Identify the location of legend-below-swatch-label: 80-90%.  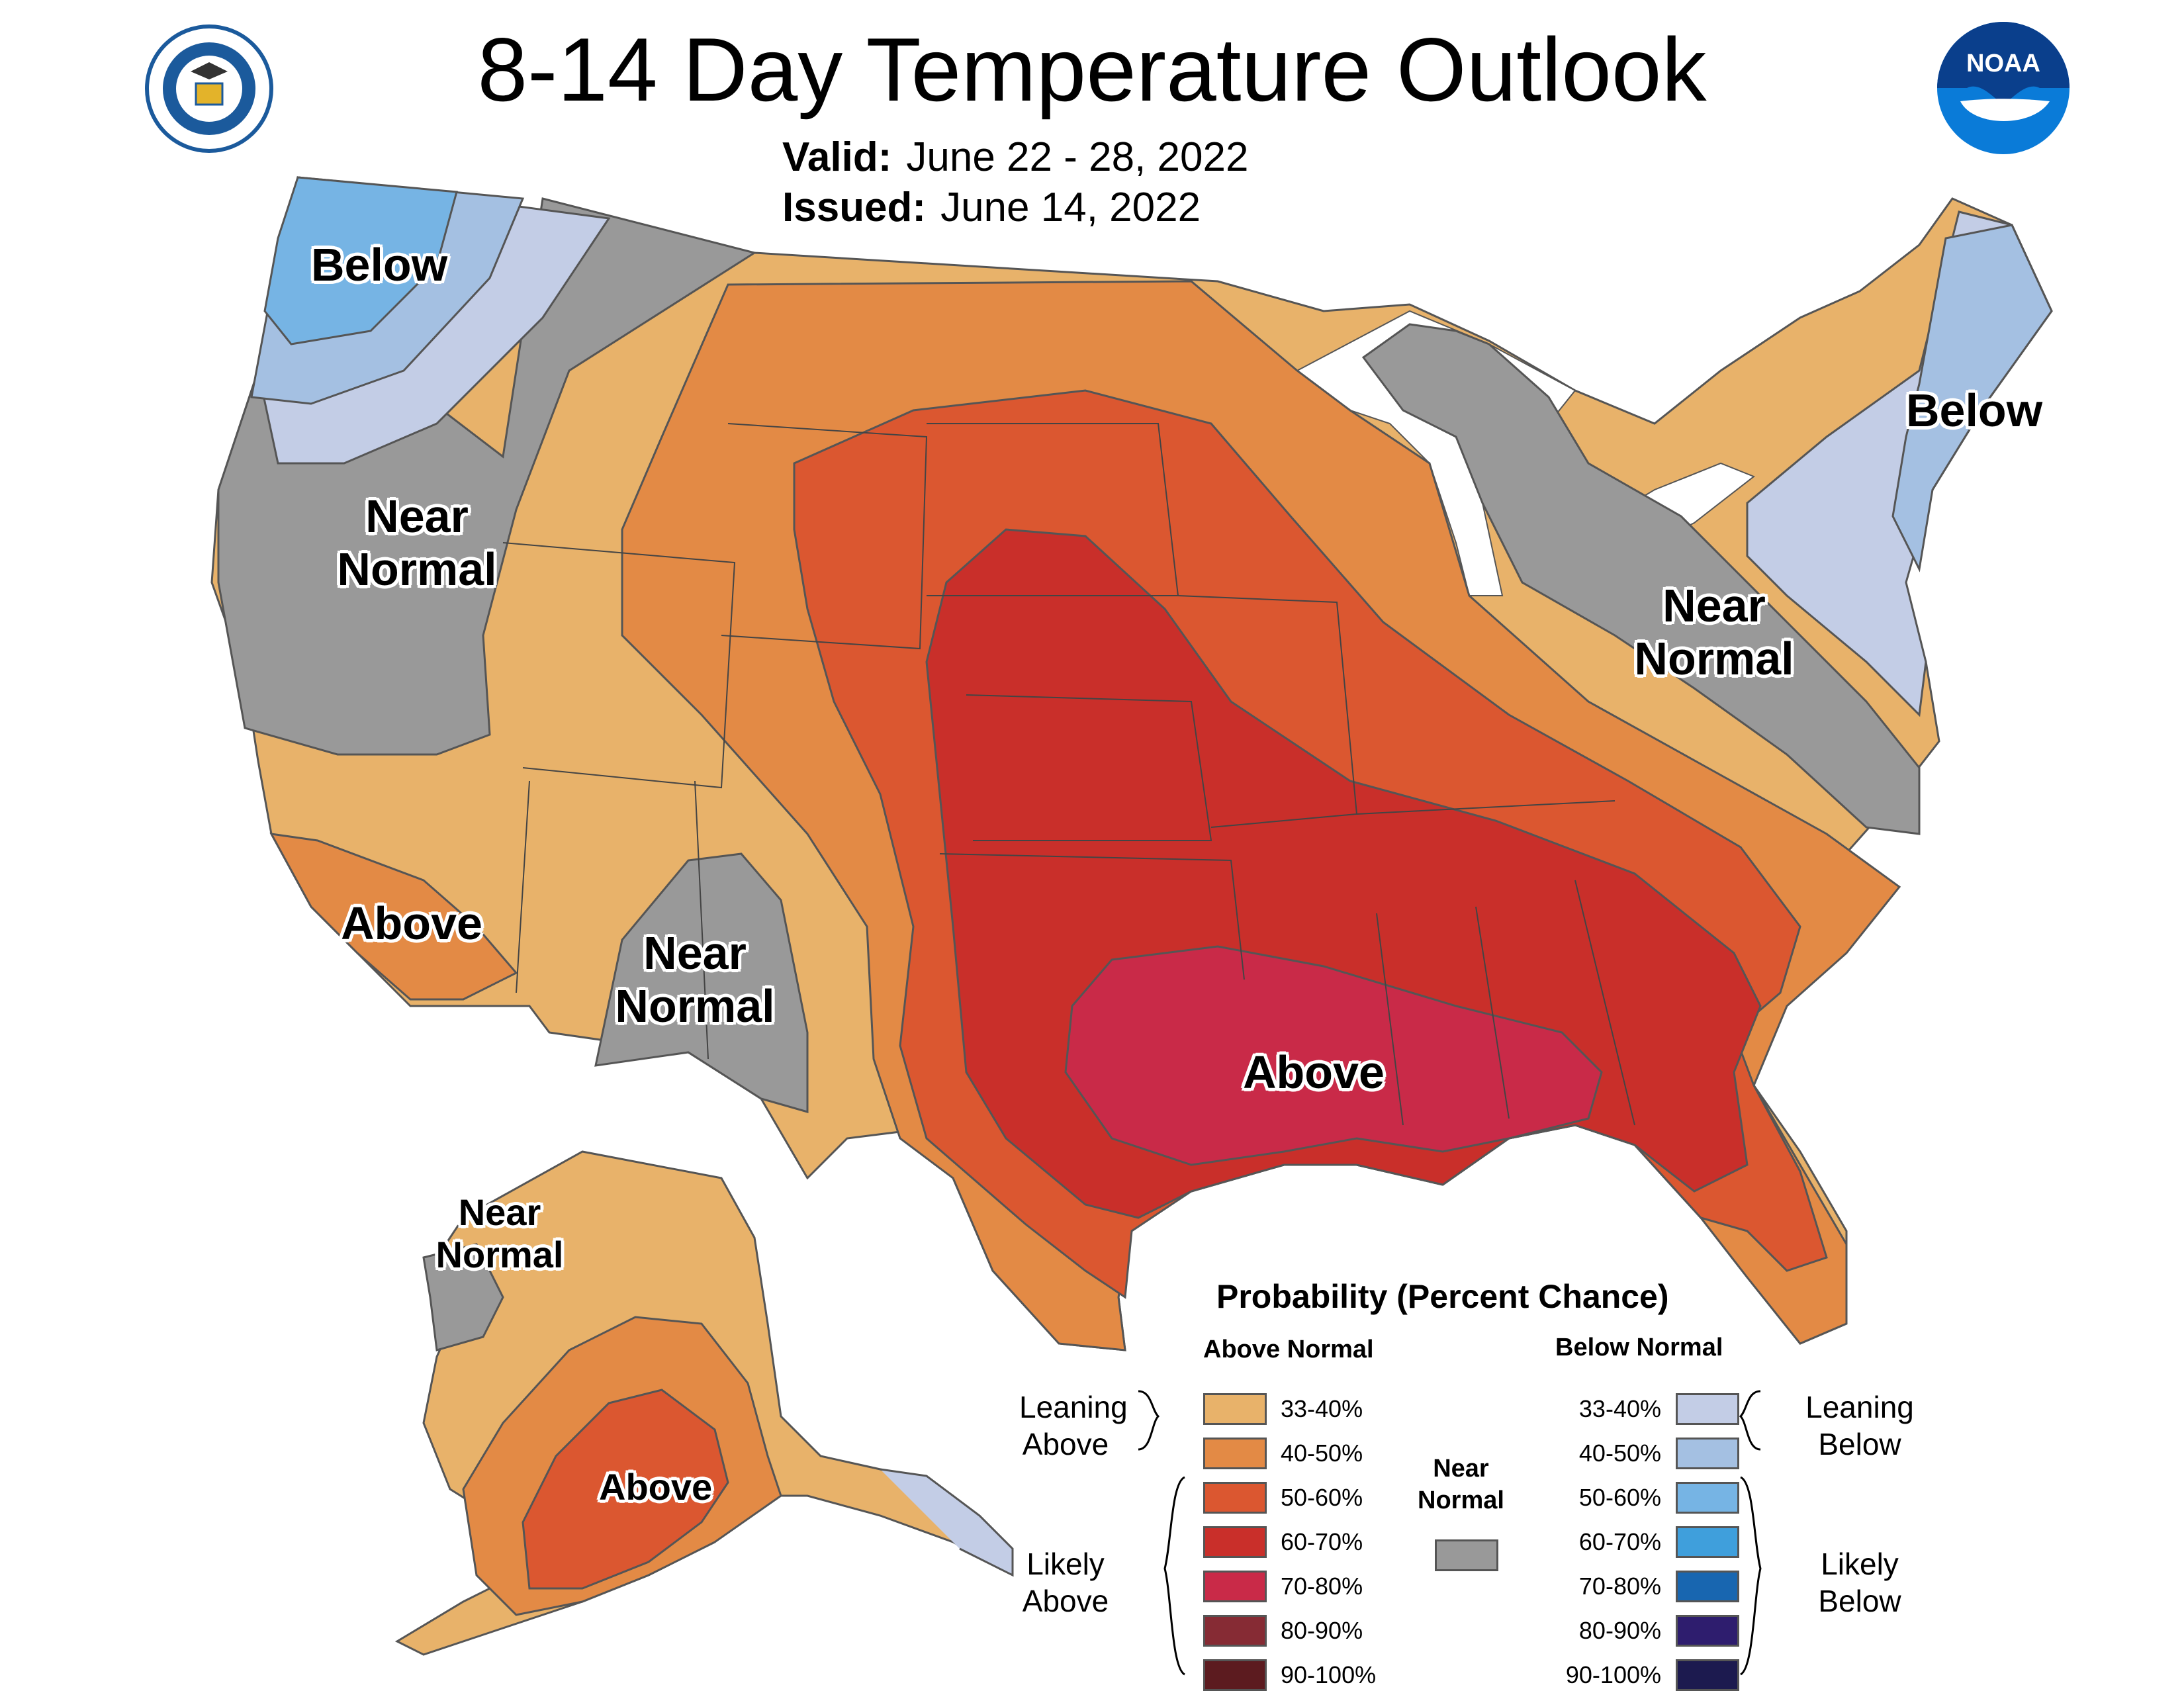
(1619, 1631).